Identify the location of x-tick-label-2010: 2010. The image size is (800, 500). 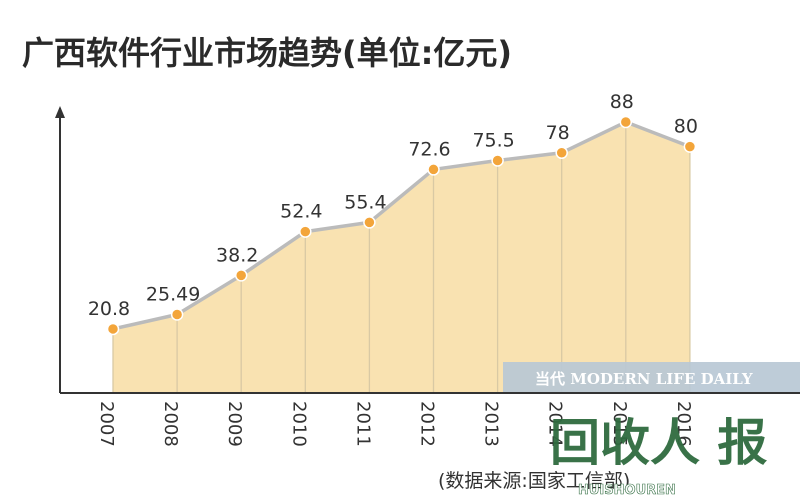
(298, 424).